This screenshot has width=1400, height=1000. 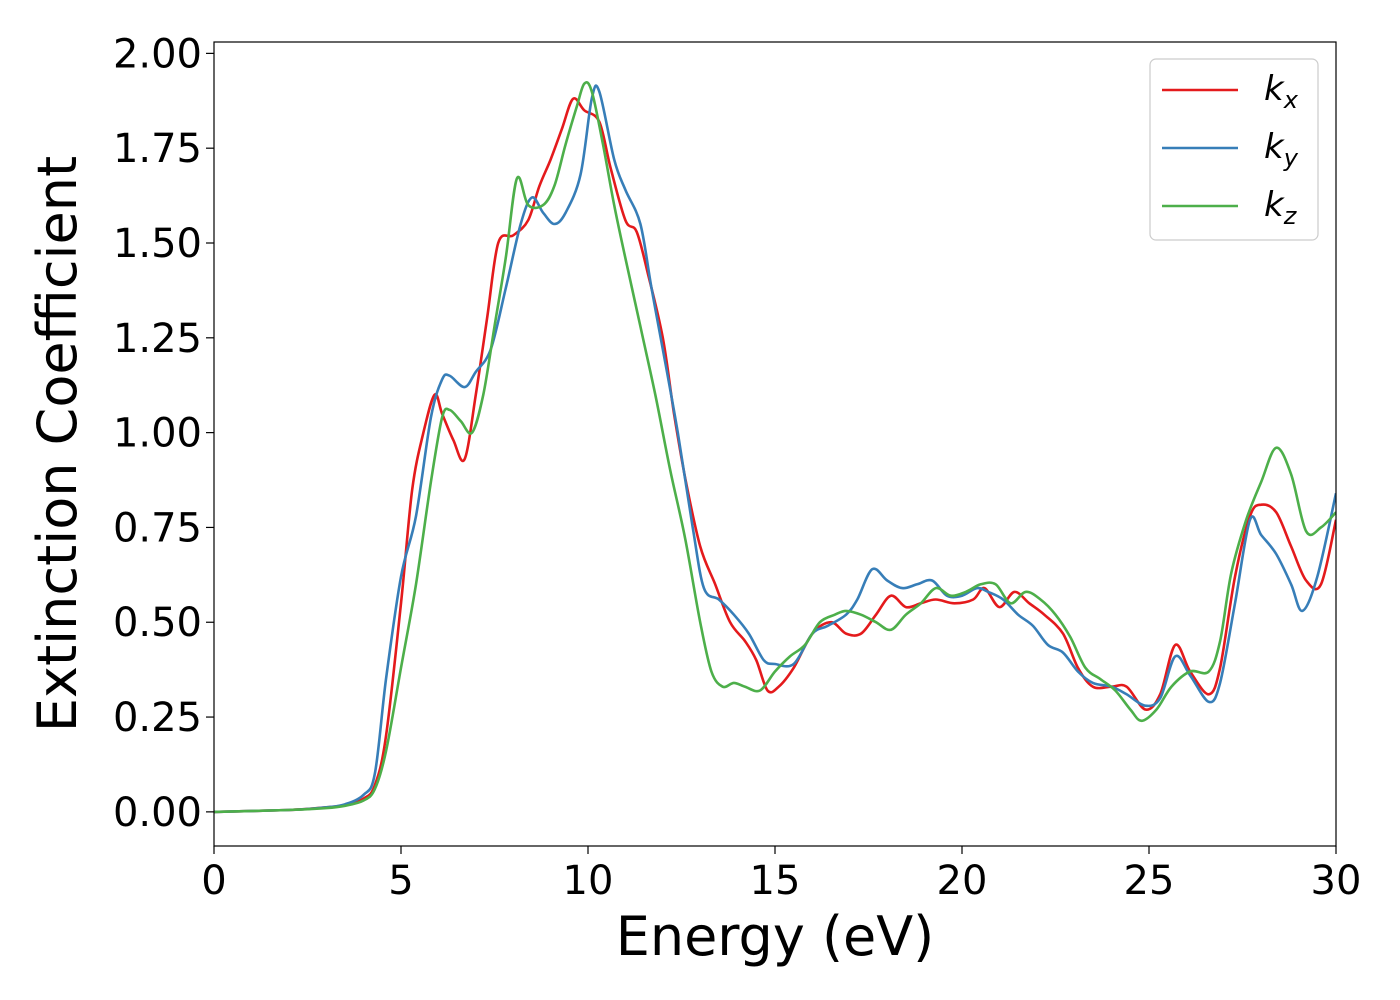 What do you see at coordinates (588, 881) in the screenshot?
I see `x-tick-label: 10` at bounding box center [588, 881].